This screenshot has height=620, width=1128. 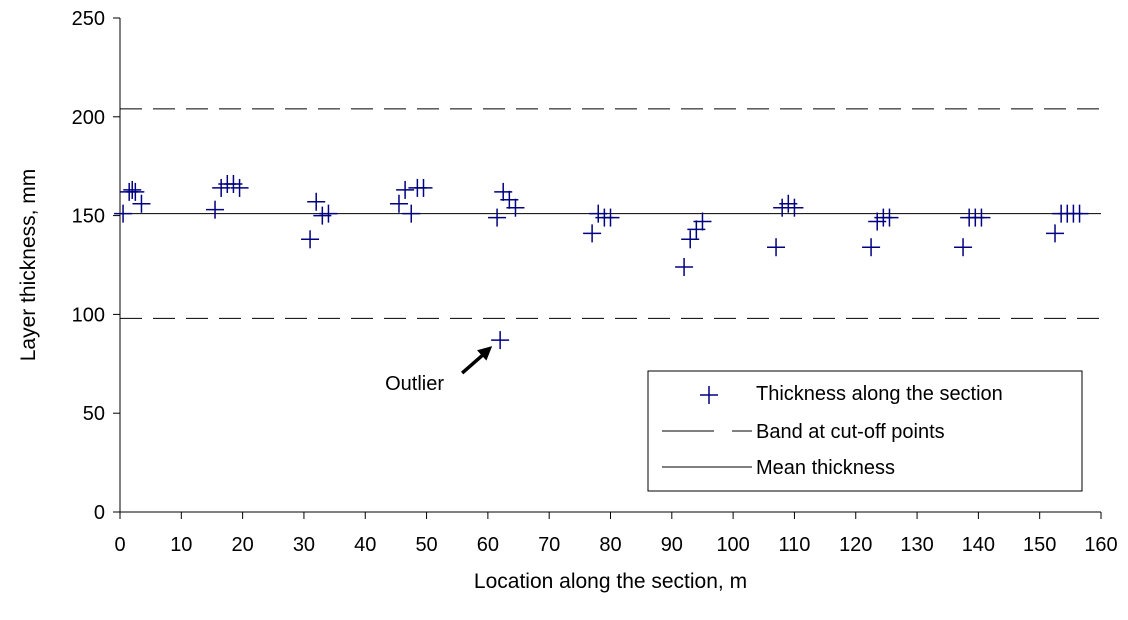 I want to click on x-tick-label: 50, so click(x=426, y=545).